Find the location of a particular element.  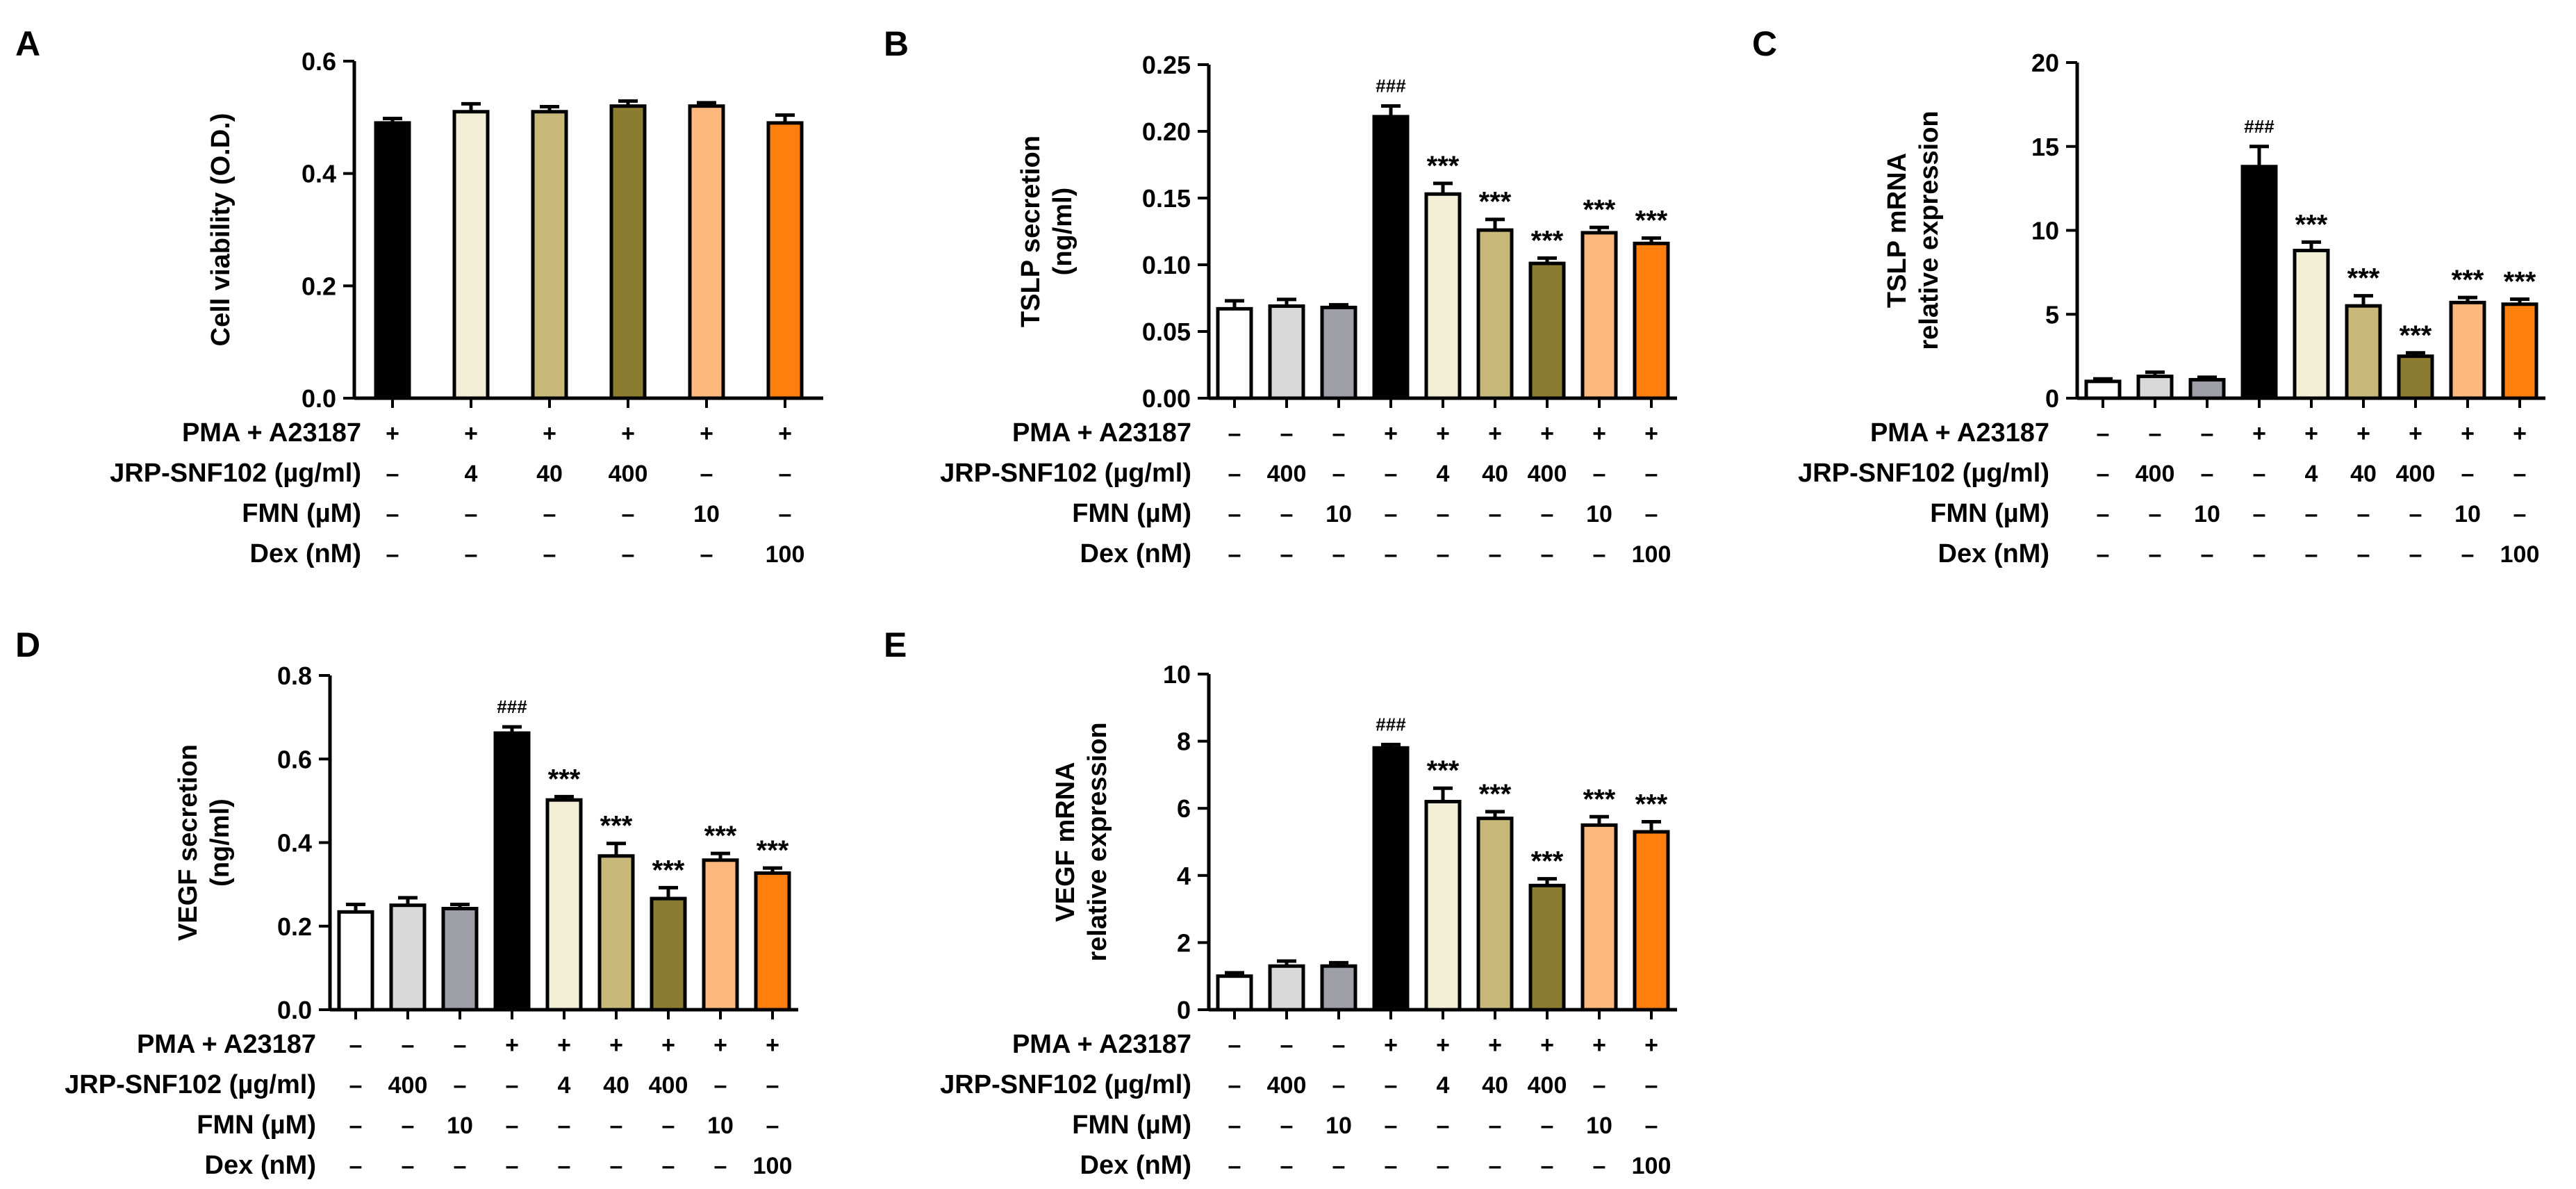

treatment-symbol: 10 is located at coordinates (1339, 1126).